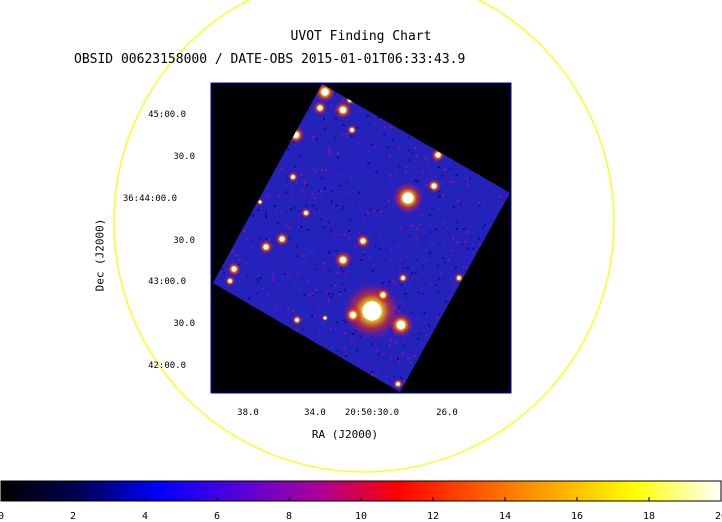 The width and height of the screenshot is (722, 522). I want to click on y-tick-label: 30.0, so click(184, 324).